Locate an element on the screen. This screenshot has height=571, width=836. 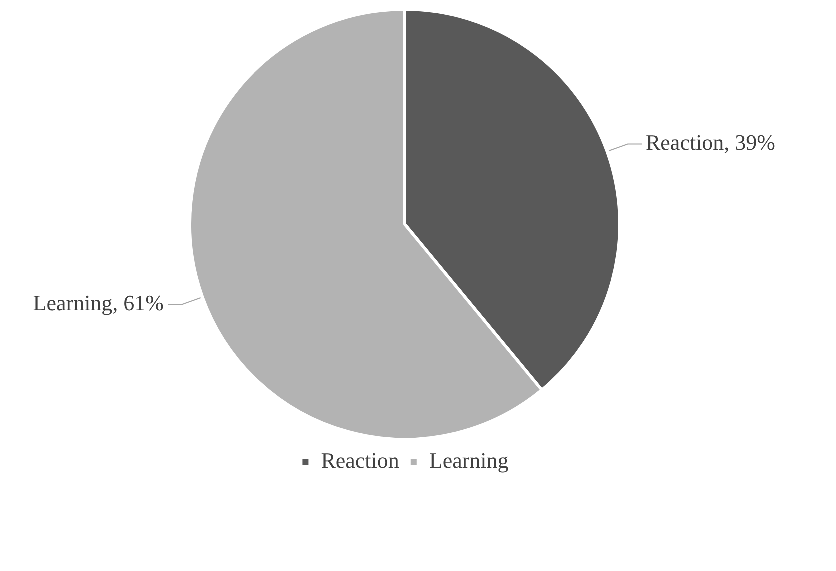
legend-label: Learning is located at coordinates (469, 460).